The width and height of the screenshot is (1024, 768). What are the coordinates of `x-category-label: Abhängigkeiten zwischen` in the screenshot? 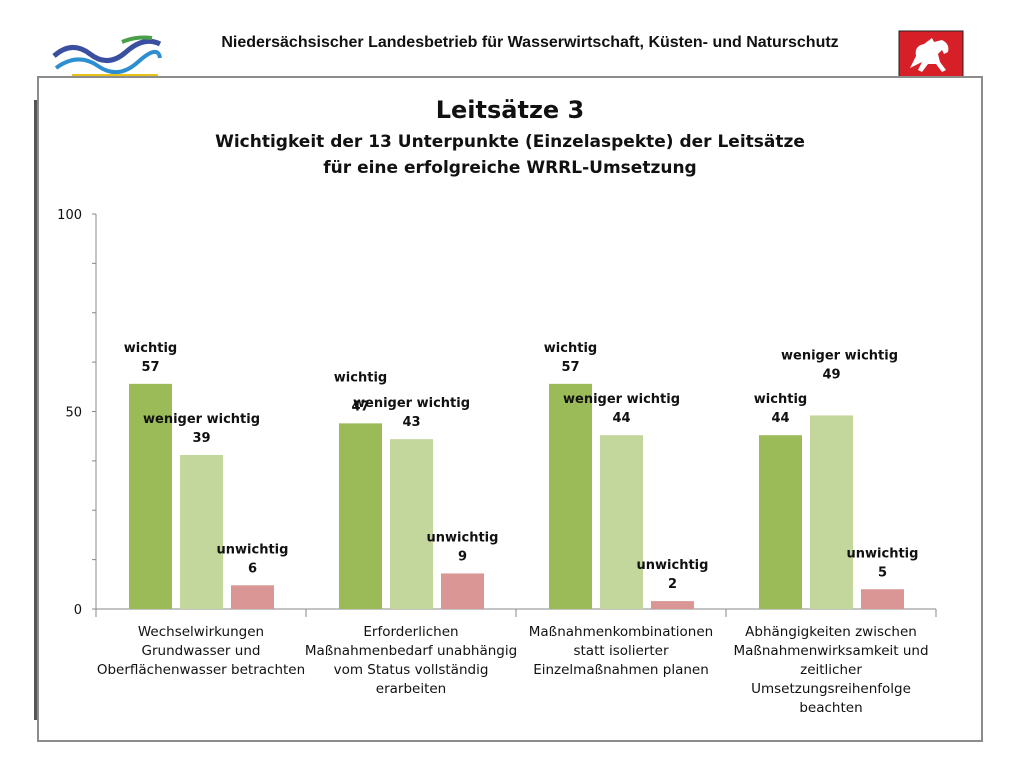 It's located at (831, 632).